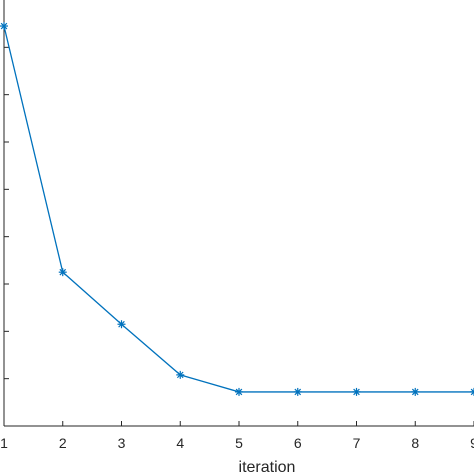 The image size is (474, 474). What do you see at coordinates (238, 423) in the screenshot?
I see `x-axis-ticks` at bounding box center [238, 423].